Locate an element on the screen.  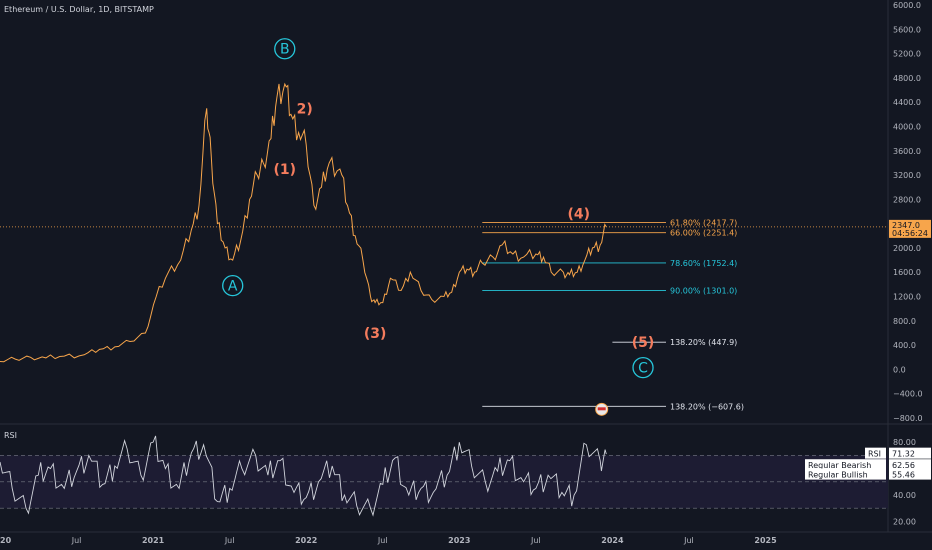
price-tick-label: 5600.0 is located at coordinates (907, 29).